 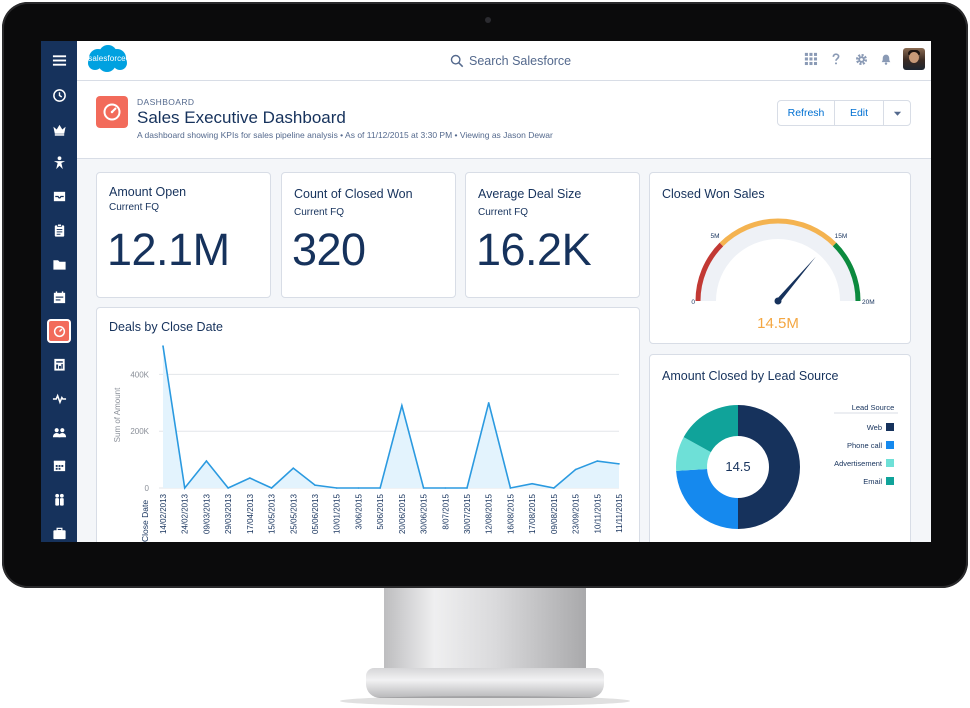 I want to click on gauge-chart: 0 5M 15M 20M 14.5M, so click(x=783, y=275).